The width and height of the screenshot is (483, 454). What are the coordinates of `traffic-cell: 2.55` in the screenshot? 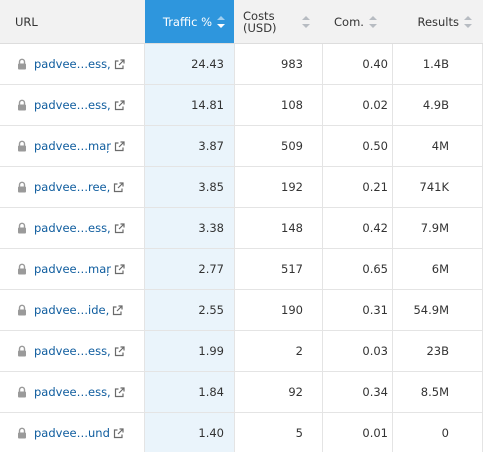 It's located at (211, 310).